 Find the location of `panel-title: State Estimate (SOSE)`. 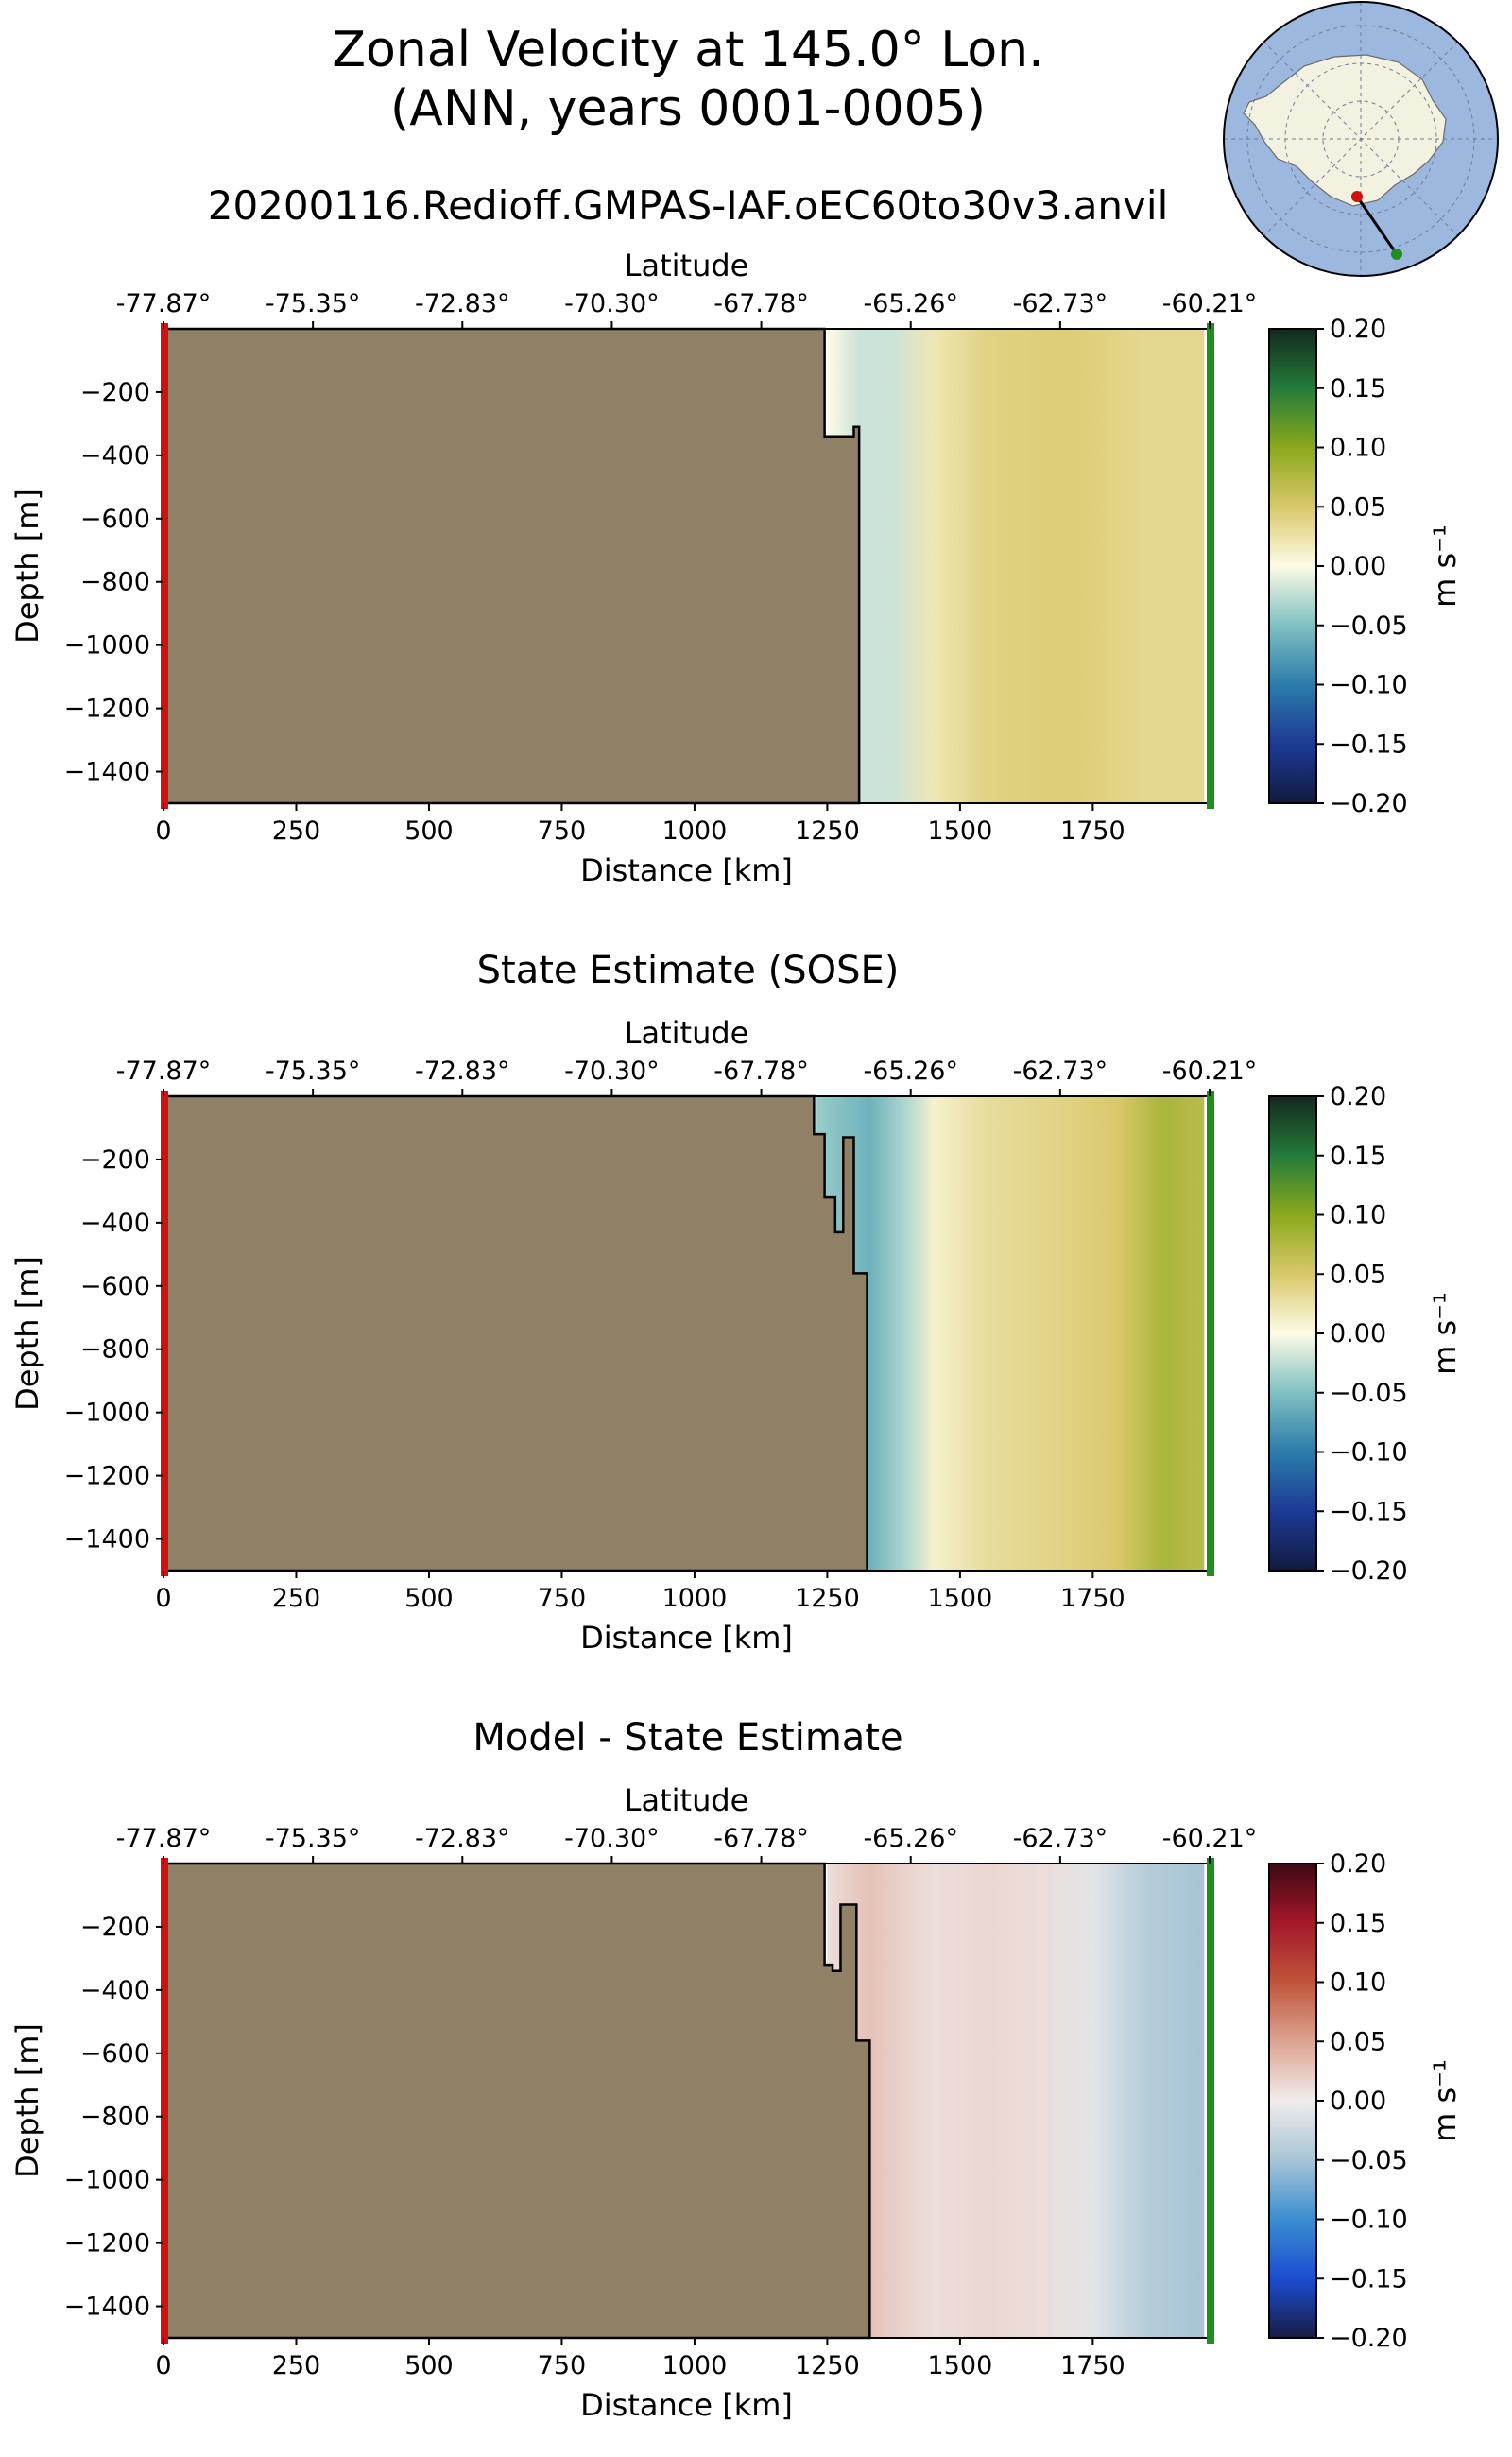

panel-title: State Estimate (SOSE) is located at coordinates (688, 970).